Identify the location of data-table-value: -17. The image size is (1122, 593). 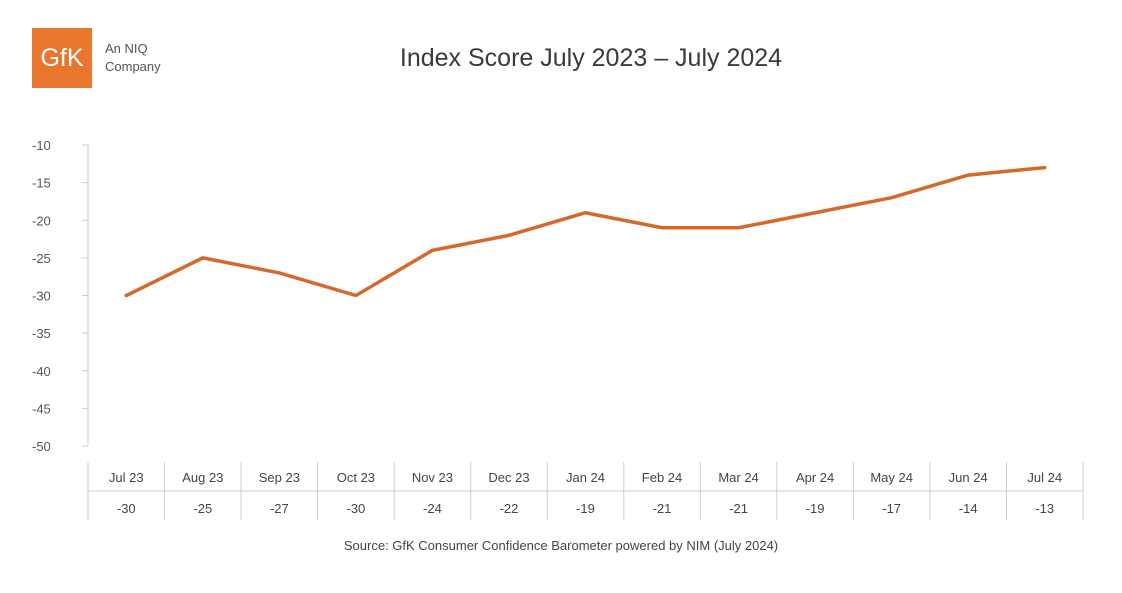
(891, 508).